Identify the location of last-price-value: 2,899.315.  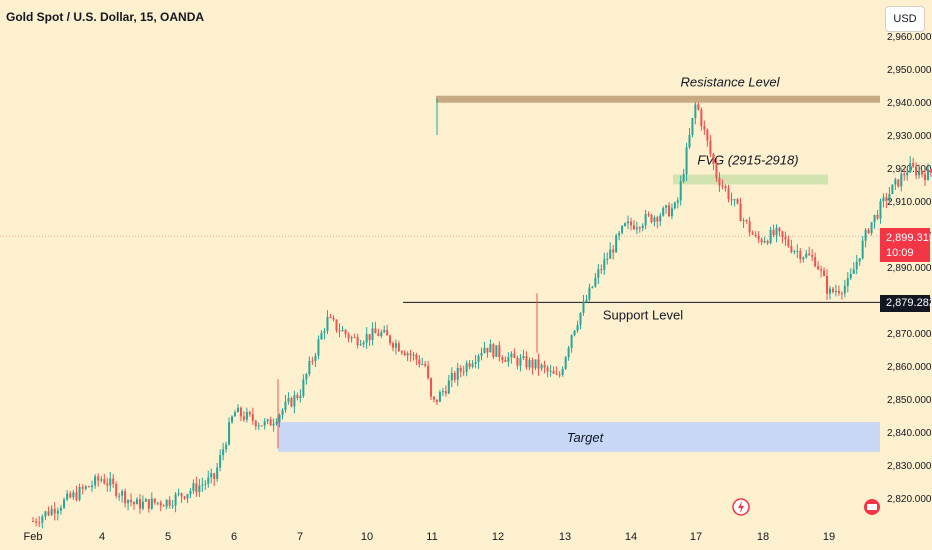
(909, 238).